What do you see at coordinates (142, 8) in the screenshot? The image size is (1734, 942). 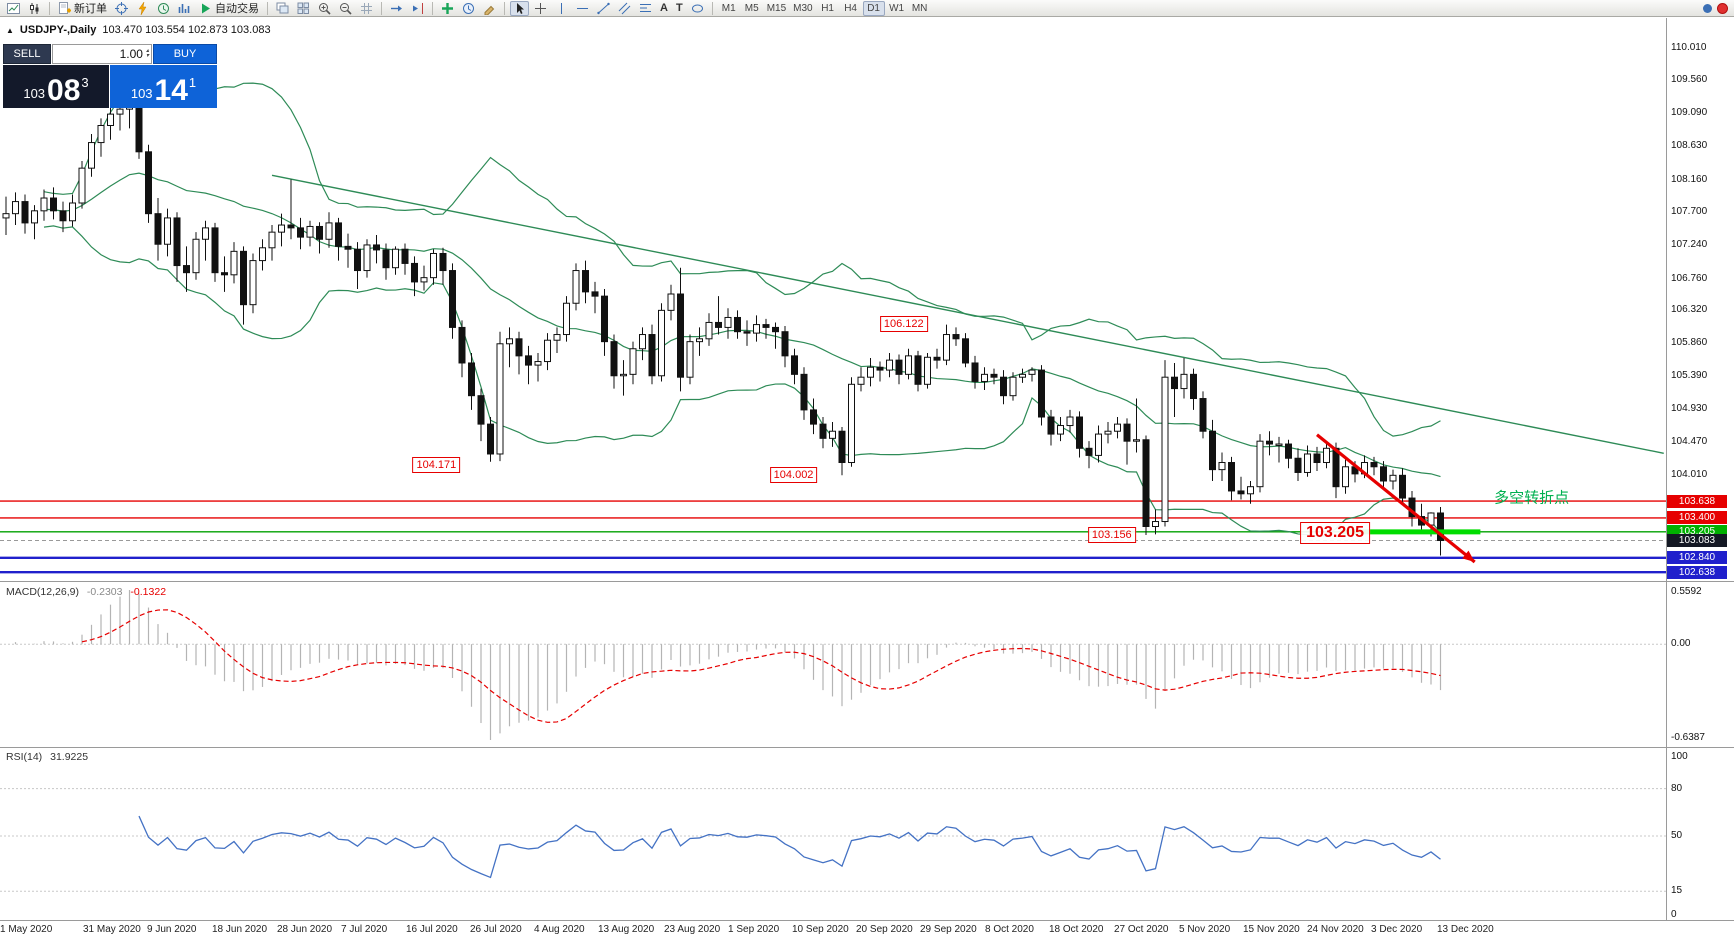 I see `quick-trade-button` at bounding box center [142, 8].